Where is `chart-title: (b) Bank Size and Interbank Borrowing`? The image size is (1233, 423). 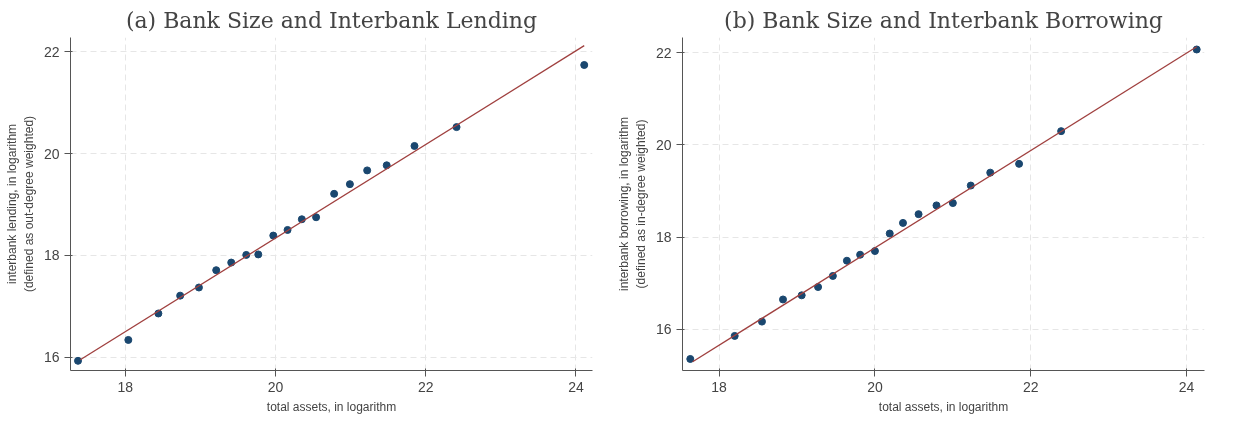 chart-title: (b) Bank Size and Interbank Borrowing is located at coordinates (943, 20).